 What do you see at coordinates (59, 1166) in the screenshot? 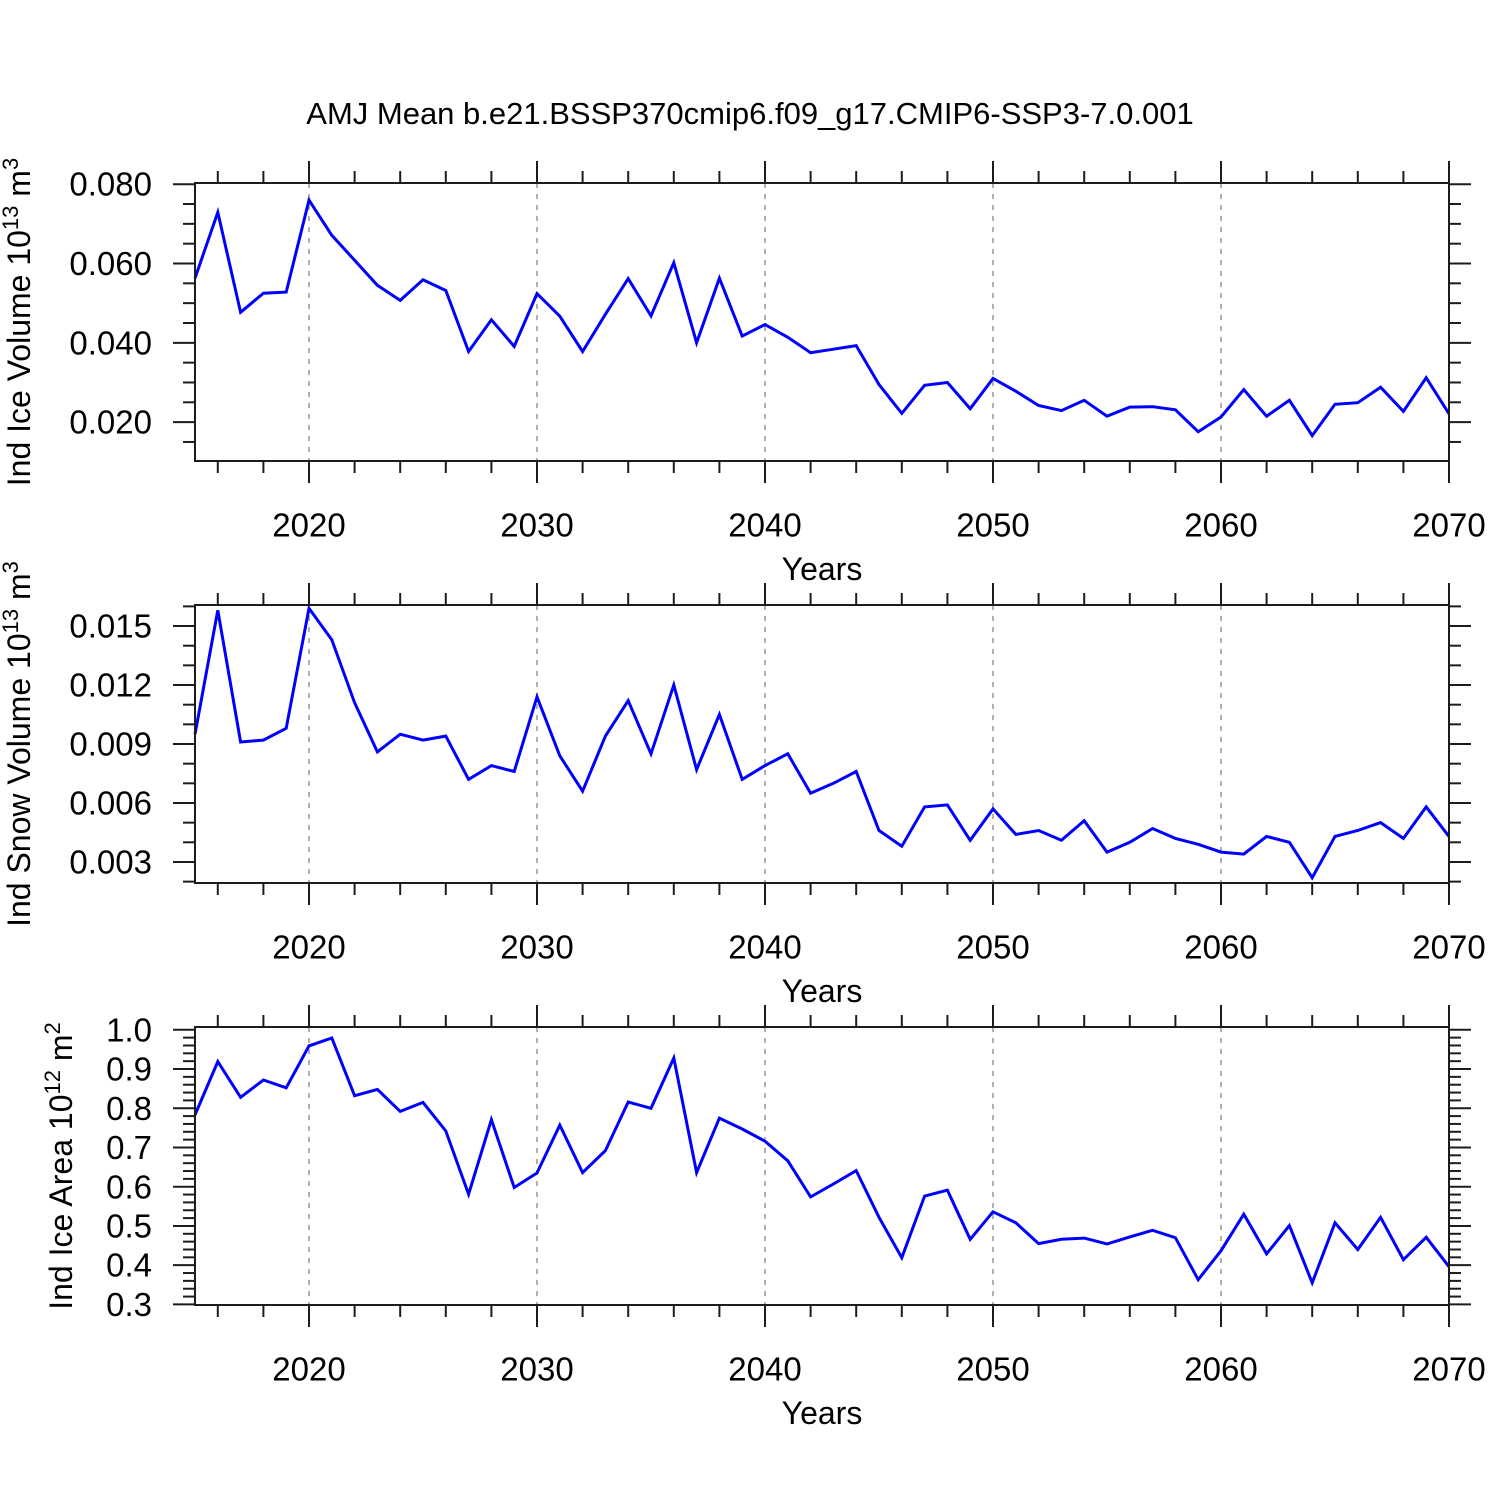
I see `y-axis-title: Ind Ice Area 1012 m2` at bounding box center [59, 1166].